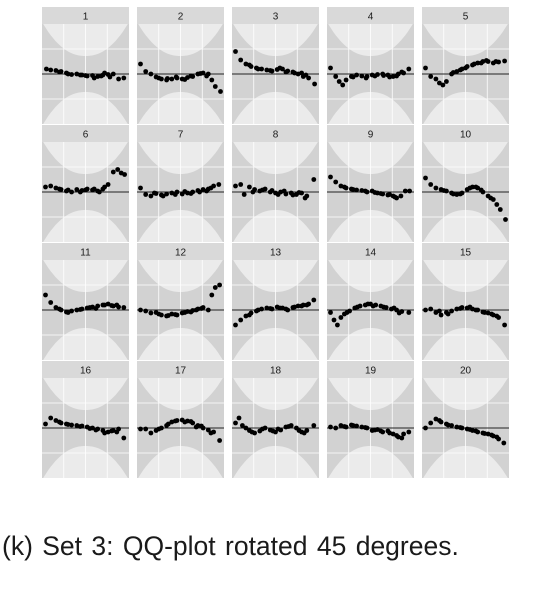 This screenshot has height=611, width=535. What do you see at coordinates (85, 301) in the screenshot?
I see `panel-11: 11` at bounding box center [85, 301].